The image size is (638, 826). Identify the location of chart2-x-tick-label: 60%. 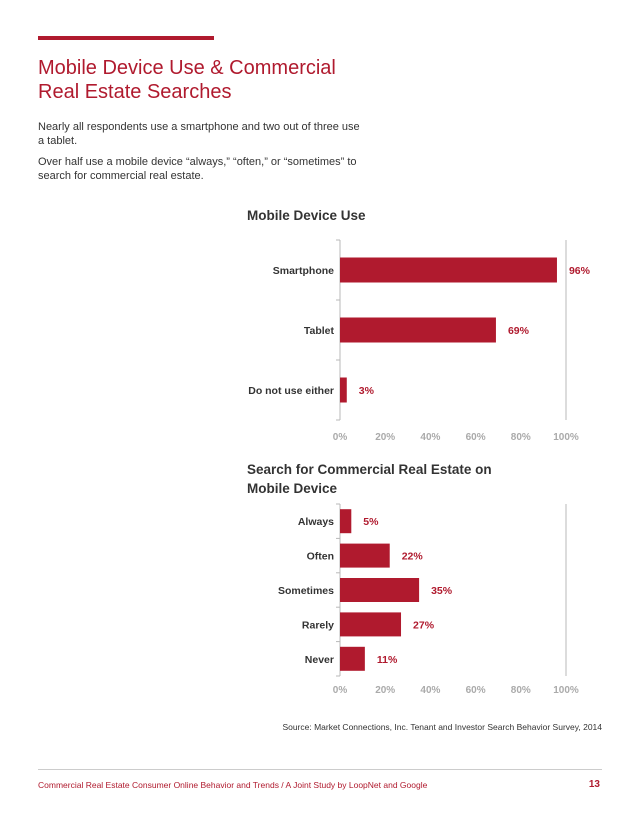
(476, 690).